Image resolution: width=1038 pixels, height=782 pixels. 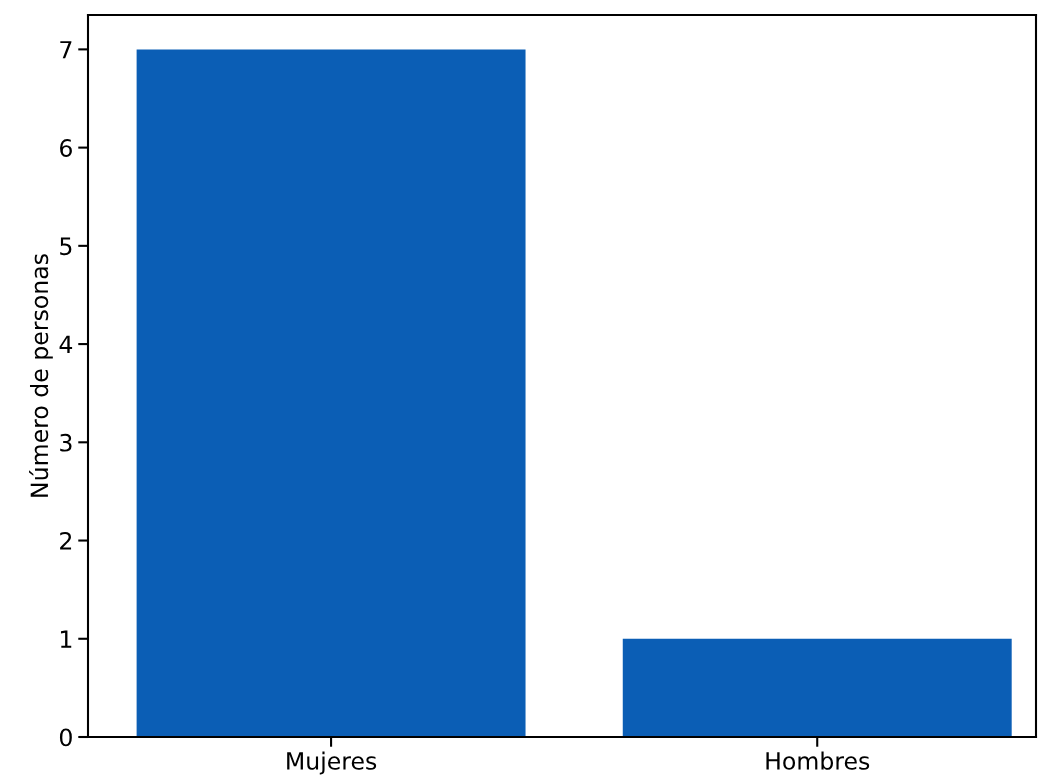 What do you see at coordinates (66, 639) in the screenshot?
I see `y-tick-label: 1` at bounding box center [66, 639].